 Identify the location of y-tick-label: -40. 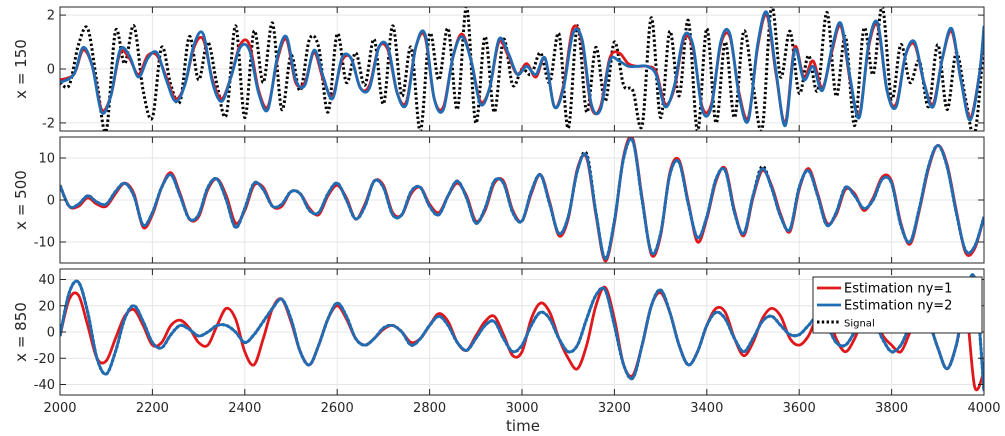
(44, 385).